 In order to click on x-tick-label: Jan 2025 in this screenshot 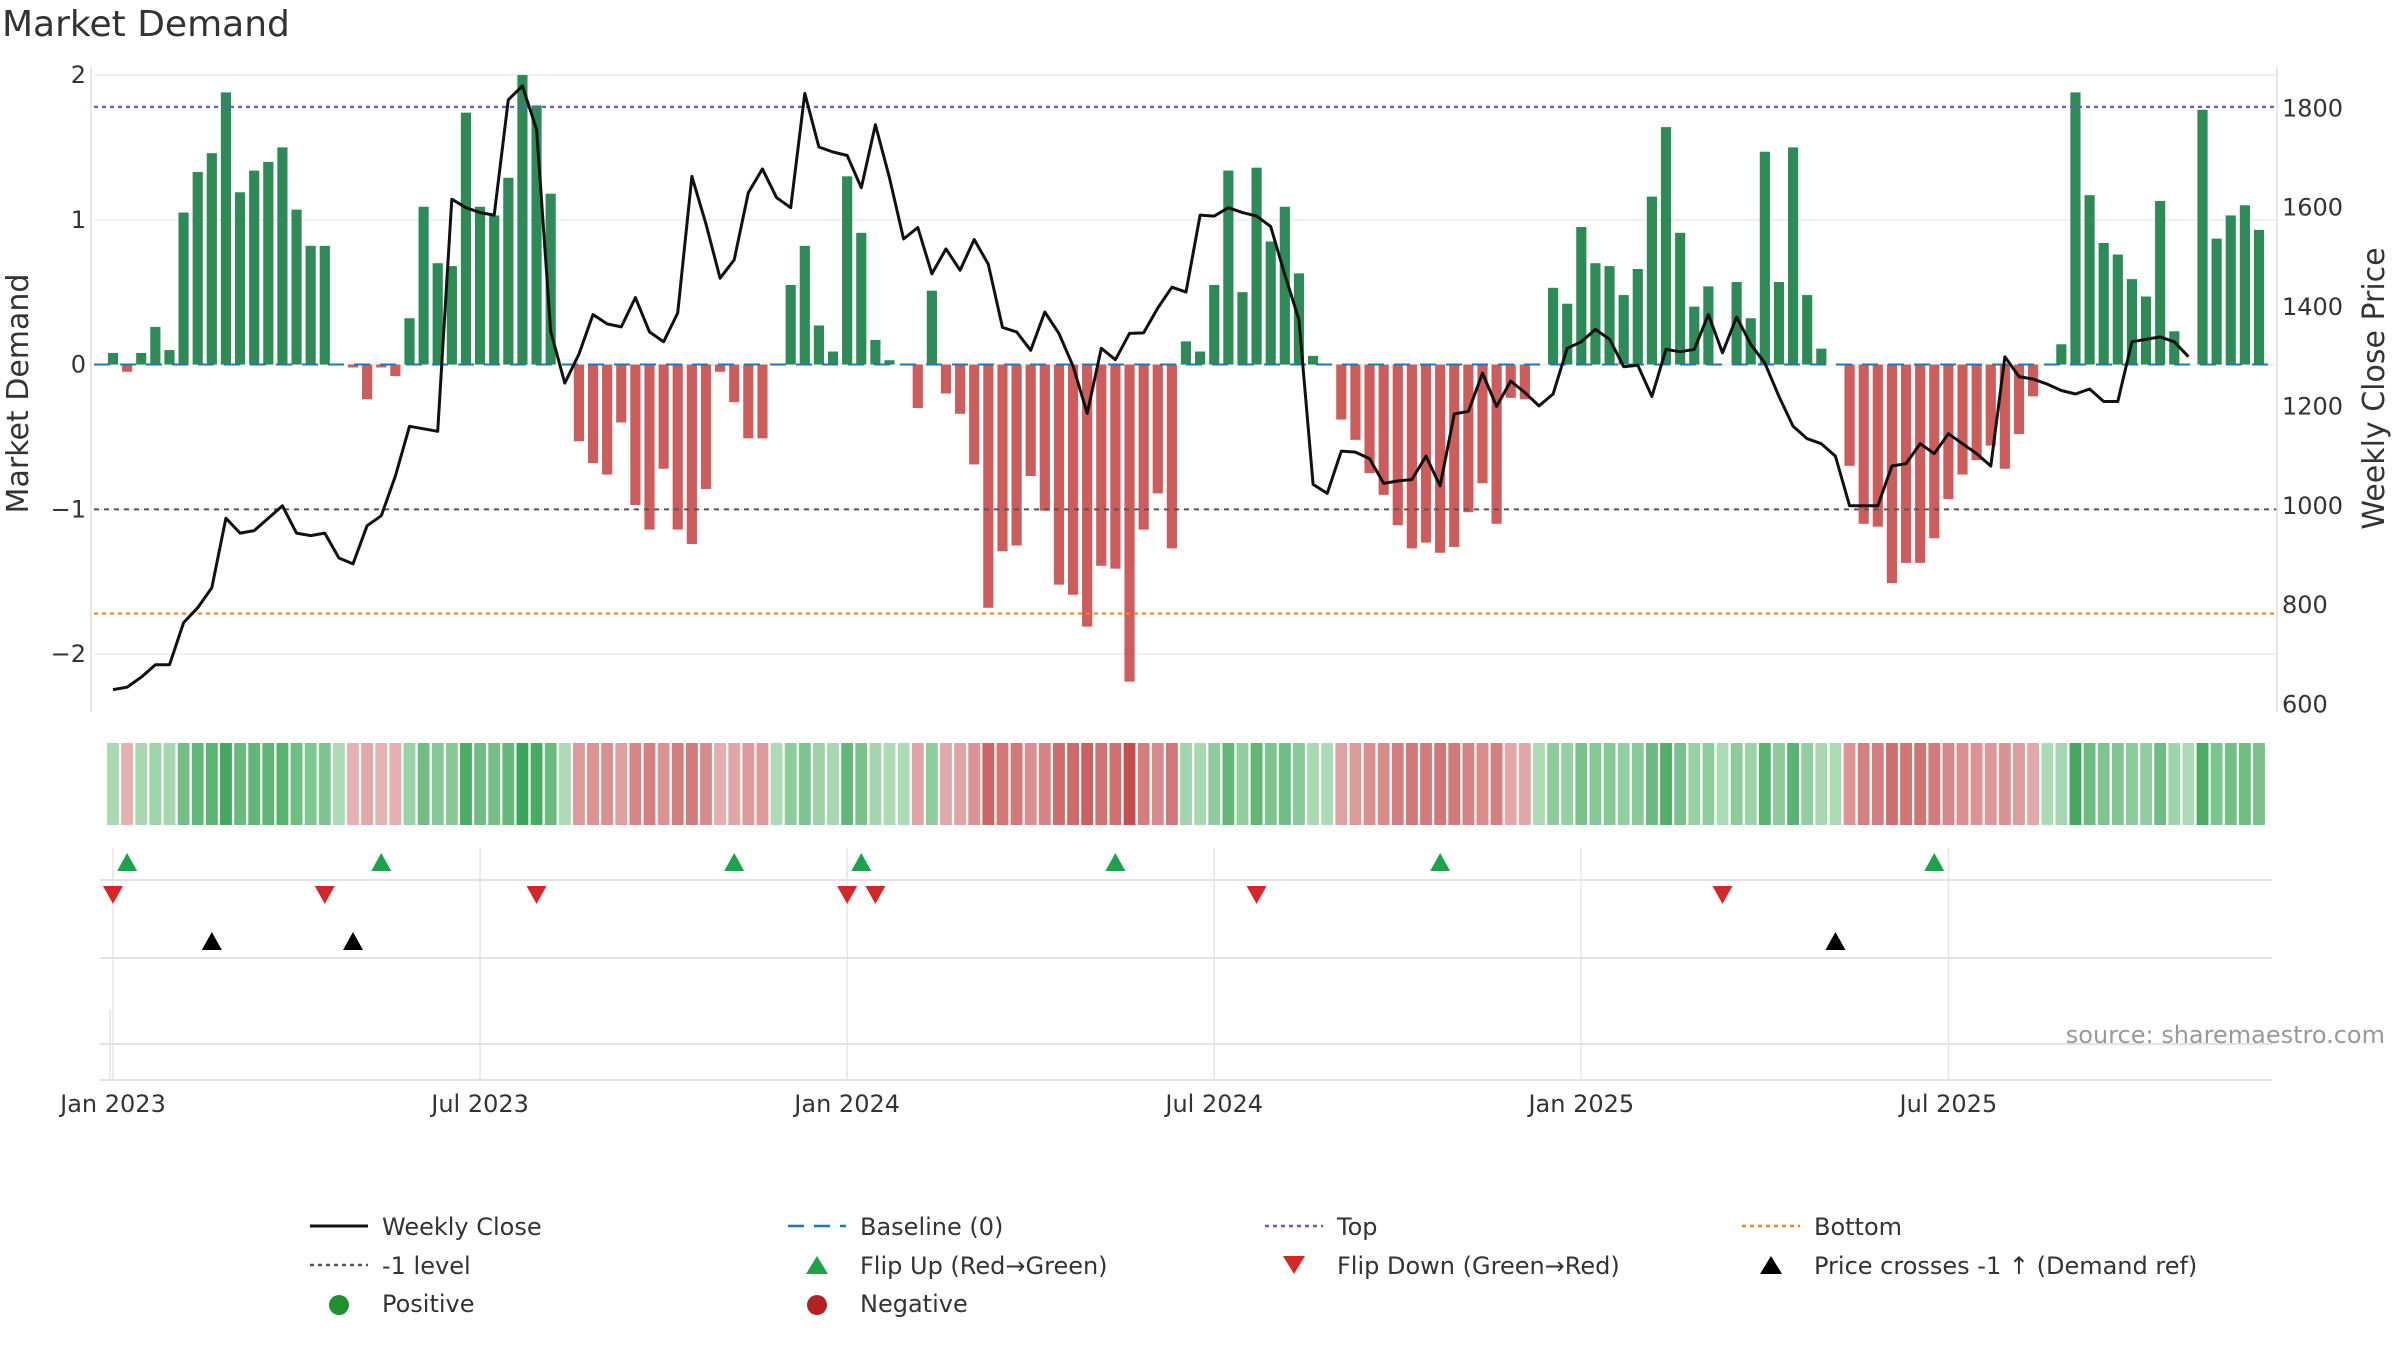, I will do `click(1580, 1104)`.